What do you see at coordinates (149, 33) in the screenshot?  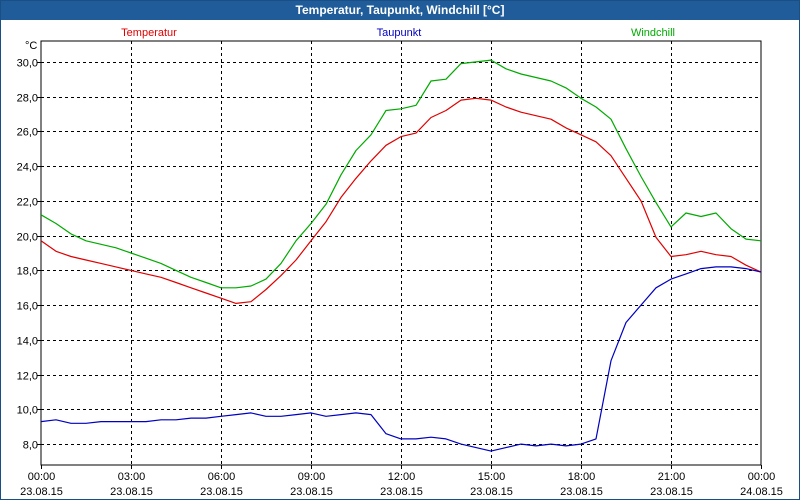 I see `legend-temperatur: Temperatur` at bounding box center [149, 33].